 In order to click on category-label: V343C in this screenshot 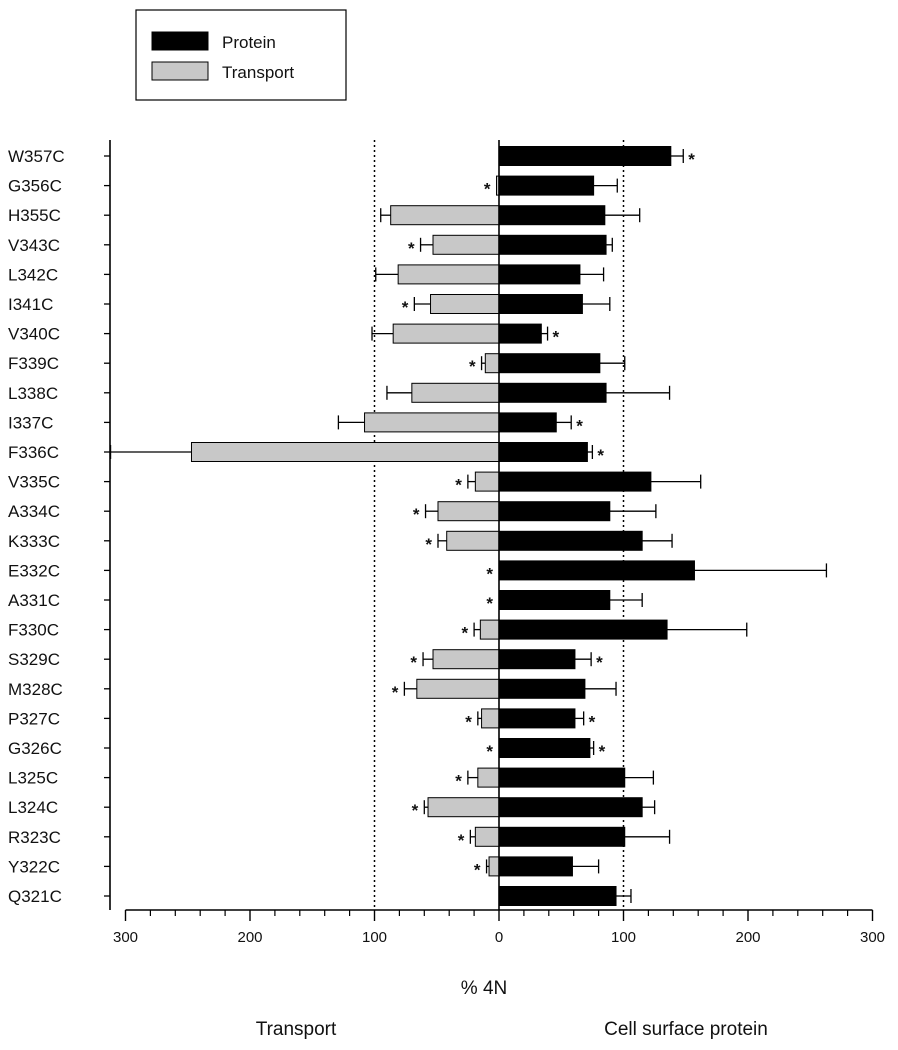, I will do `click(34, 245)`.